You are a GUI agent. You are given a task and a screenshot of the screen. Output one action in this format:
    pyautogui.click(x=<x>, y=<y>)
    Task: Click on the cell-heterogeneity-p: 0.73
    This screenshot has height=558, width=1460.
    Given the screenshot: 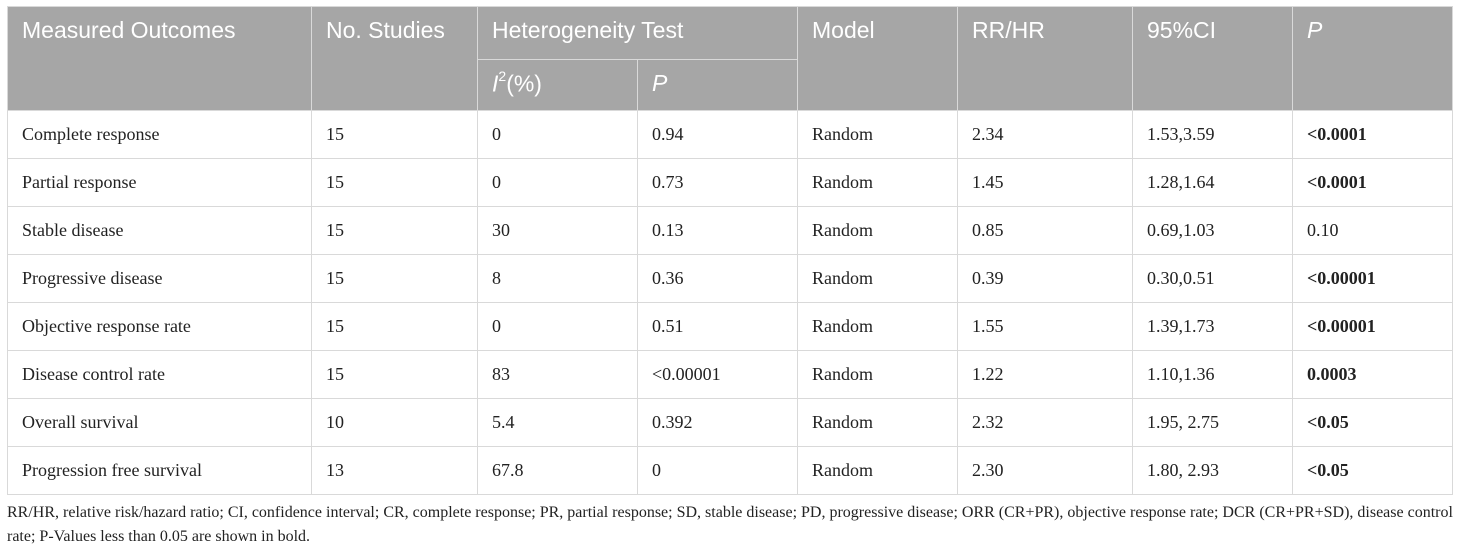 What is the action you would take?
    pyautogui.click(x=717, y=182)
    